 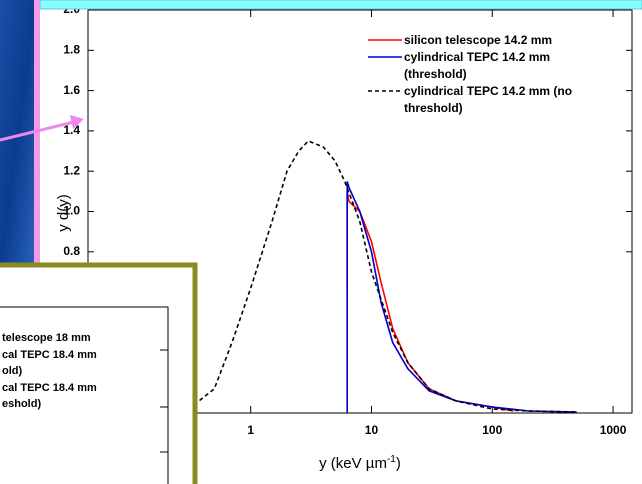 What do you see at coordinates (340, 5) in the screenshot?
I see `top-bar` at bounding box center [340, 5].